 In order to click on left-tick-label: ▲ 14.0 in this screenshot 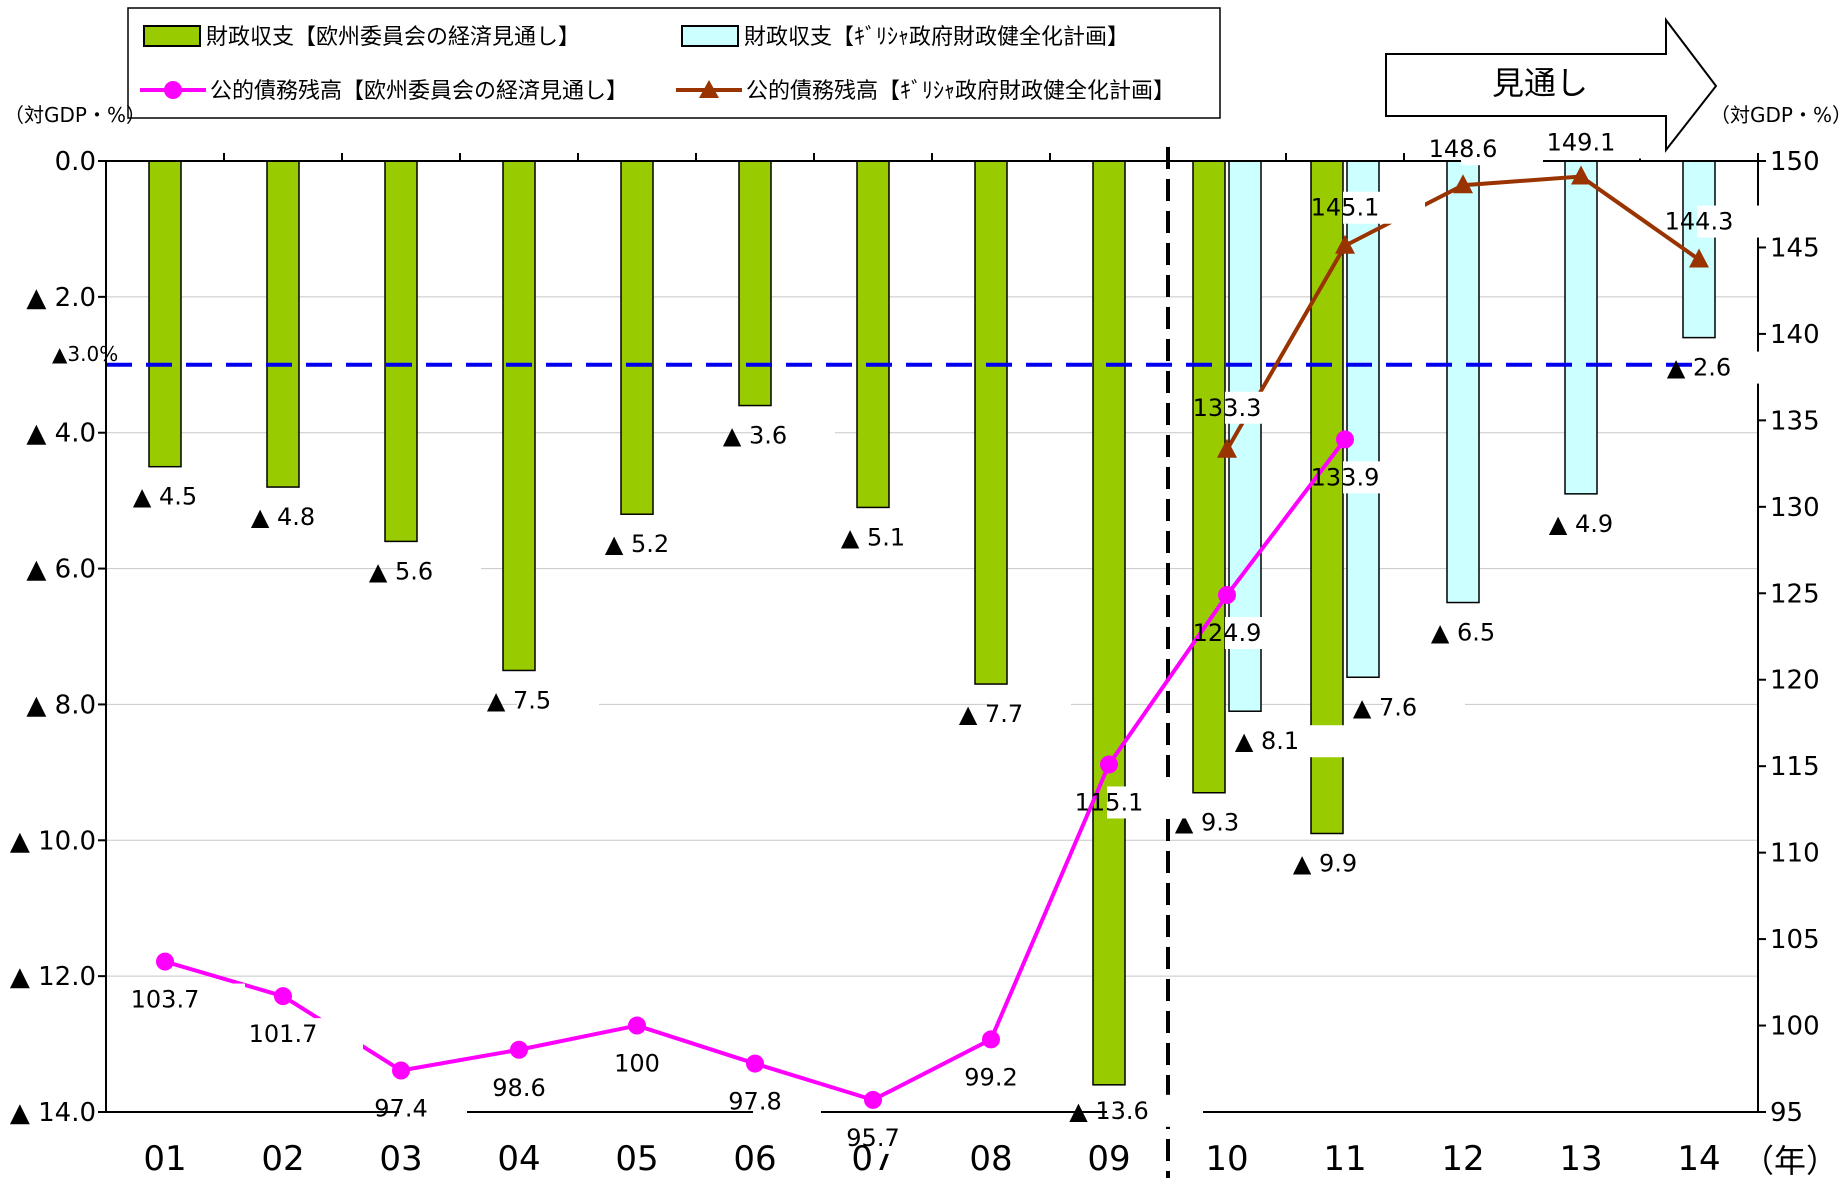, I will do `click(53, 1113)`.